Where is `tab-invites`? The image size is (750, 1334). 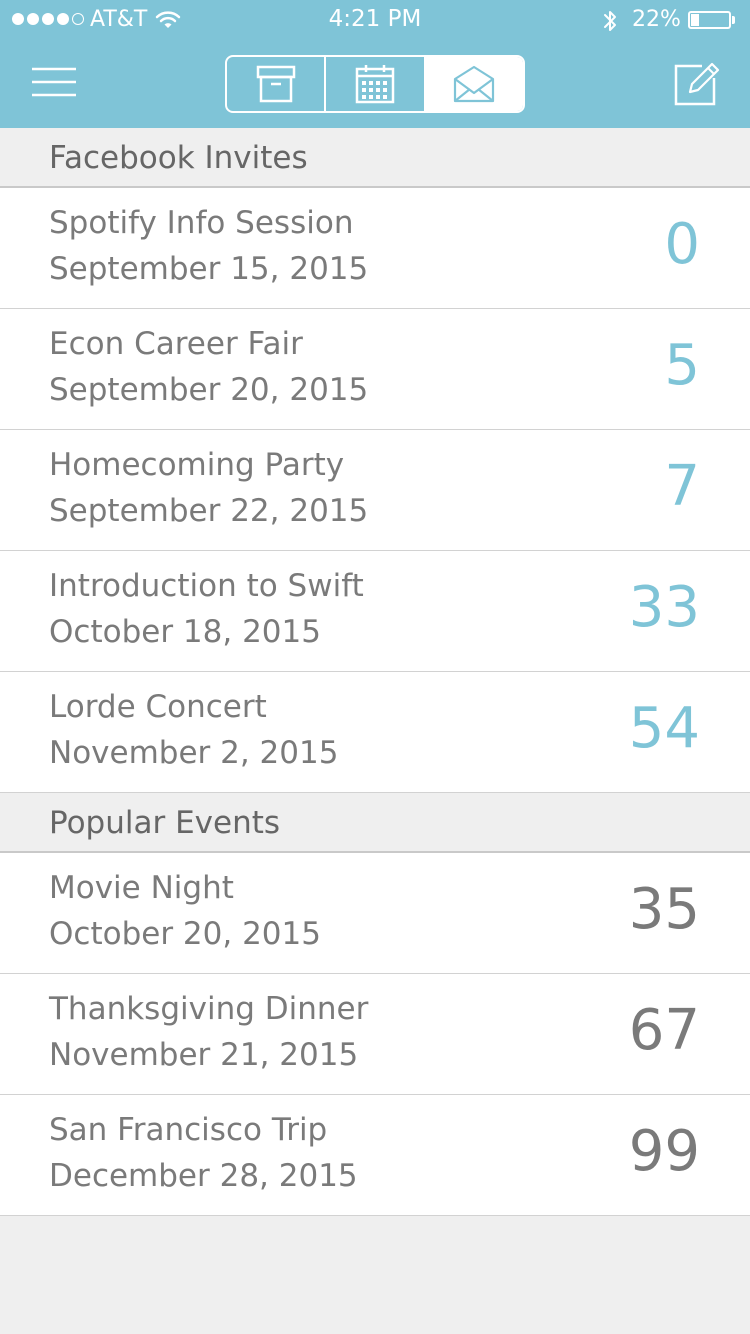 tab-invites is located at coordinates (473, 84).